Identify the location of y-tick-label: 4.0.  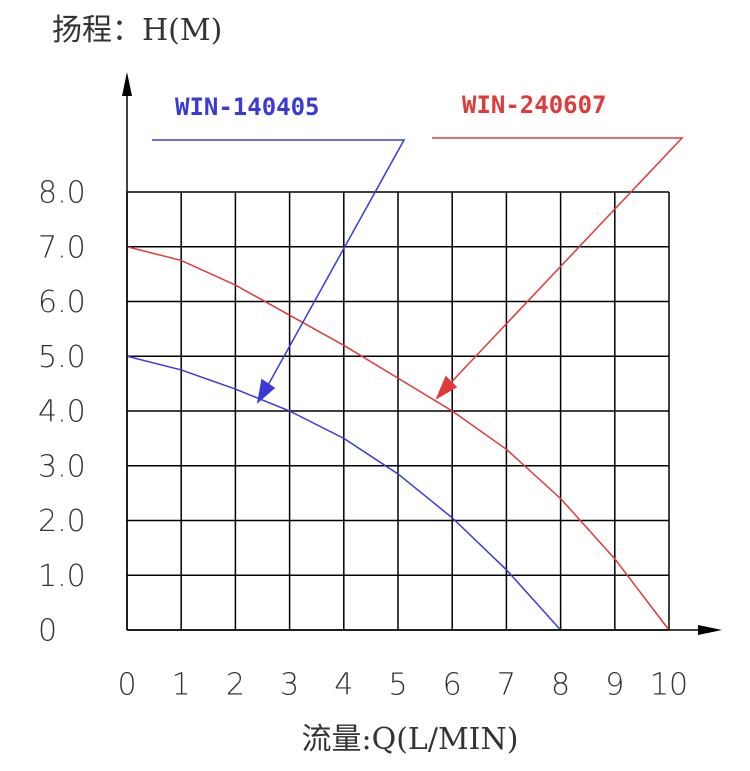
(62, 412).